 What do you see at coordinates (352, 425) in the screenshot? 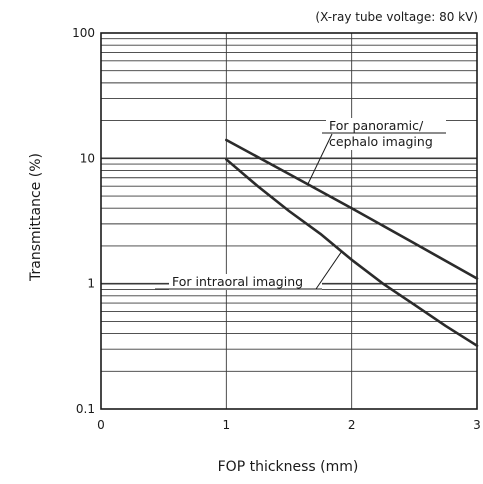
I see `x-tick-label: 2` at bounding box center [352, 425].